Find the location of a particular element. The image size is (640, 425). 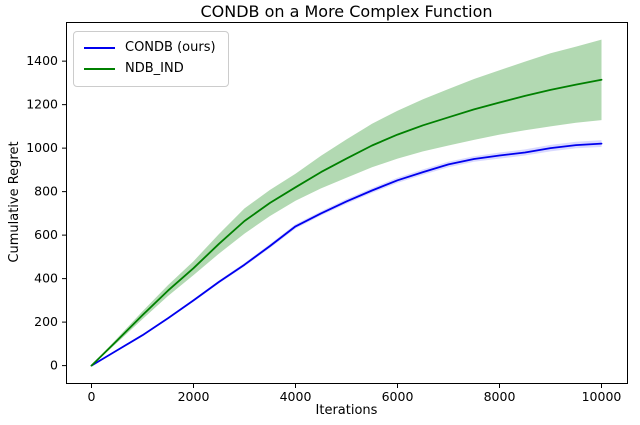

x-axis-ticks: 0 2000 4000 6000 8000 10000 is located at coordinates (355, 394).